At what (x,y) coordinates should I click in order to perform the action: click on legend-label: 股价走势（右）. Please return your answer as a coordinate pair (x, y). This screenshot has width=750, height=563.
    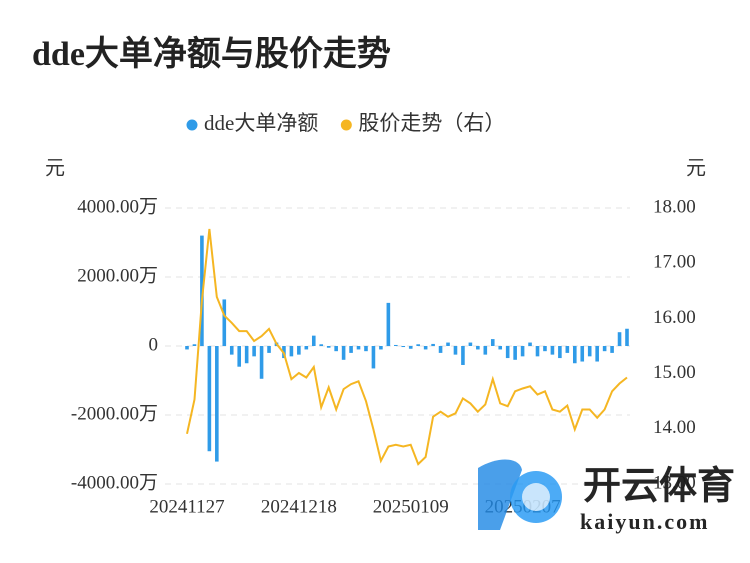
    Looking at the image, I should click on (431, 123).